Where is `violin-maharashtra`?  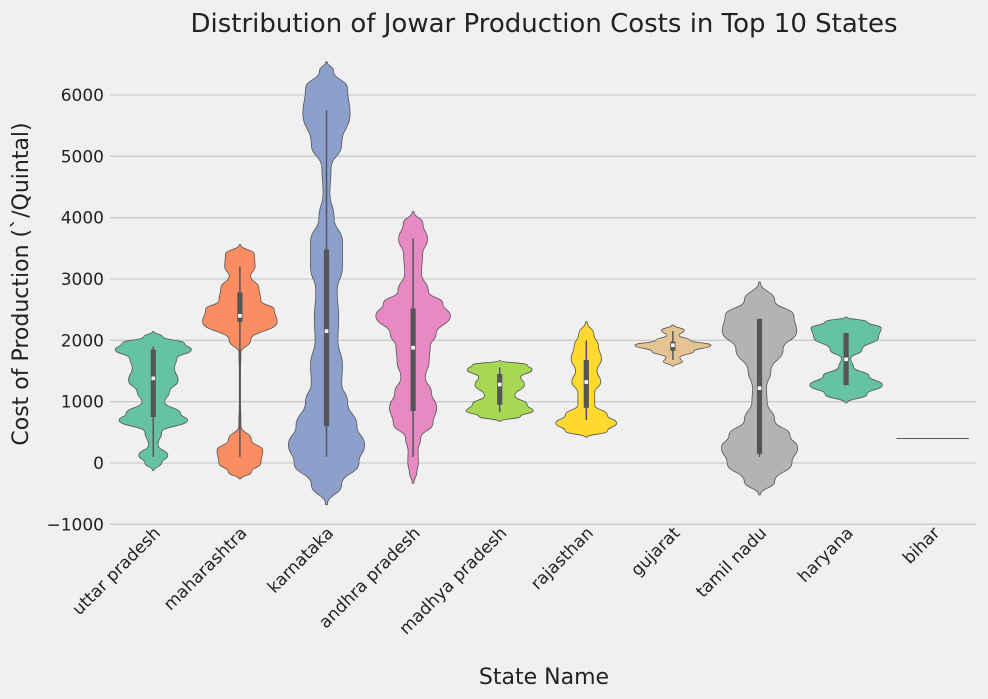 violin-maharashtra is located at coordinates (240, 362).